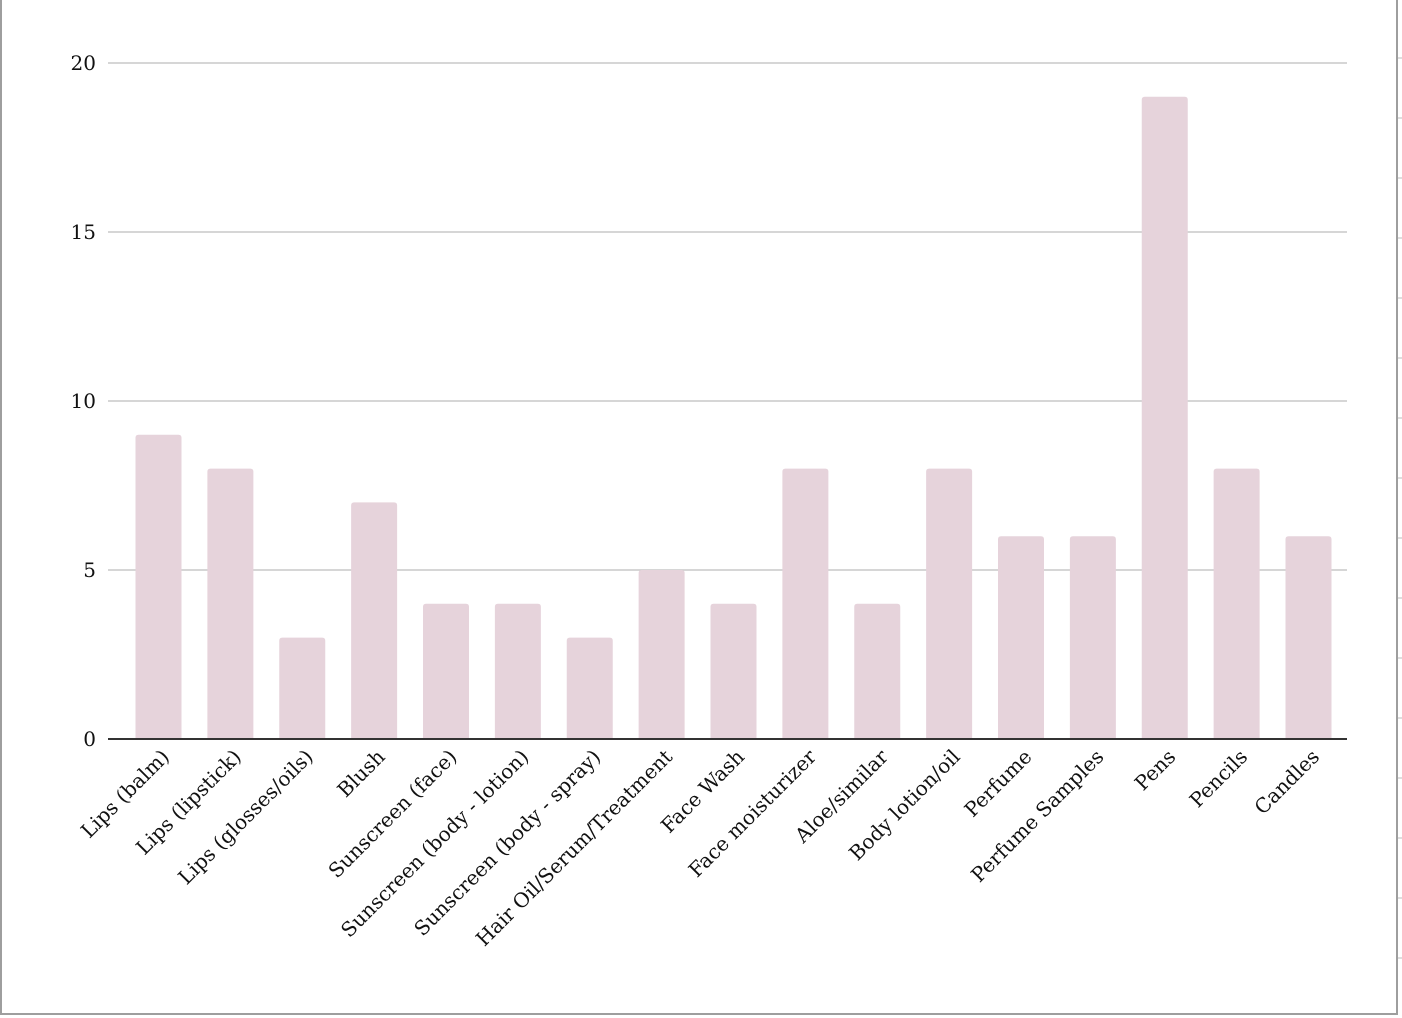  I want to click on y-axis-ticks: 0 5 10 15 20, so click(83, 401).